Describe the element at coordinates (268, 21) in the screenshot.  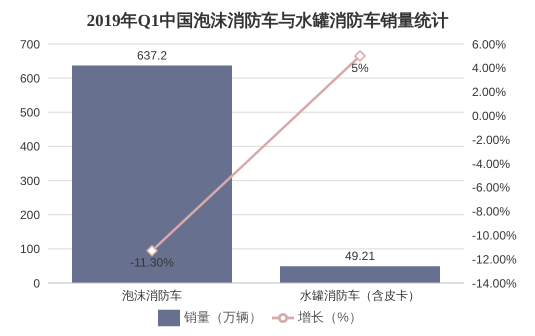
I see `chart-title: 2019年Q1中国泡沫消防车与水罐消防车销量统计` at that location.